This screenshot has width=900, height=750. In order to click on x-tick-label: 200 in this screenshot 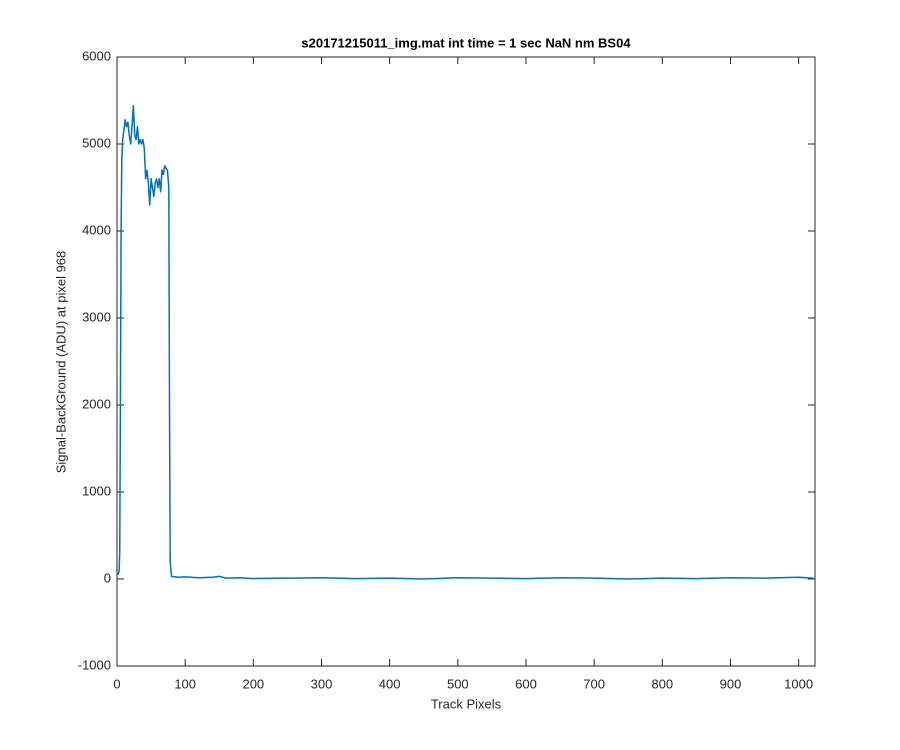, I will do `click(253, 683)`.